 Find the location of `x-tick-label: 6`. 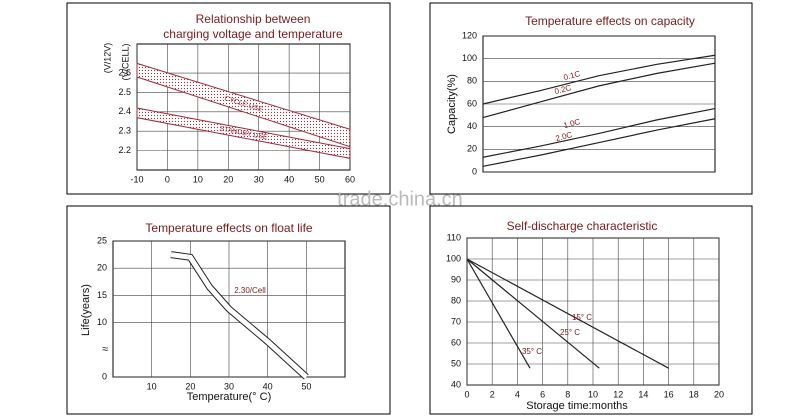

x-tick-label: 6 is located at coordinates (542, 394).